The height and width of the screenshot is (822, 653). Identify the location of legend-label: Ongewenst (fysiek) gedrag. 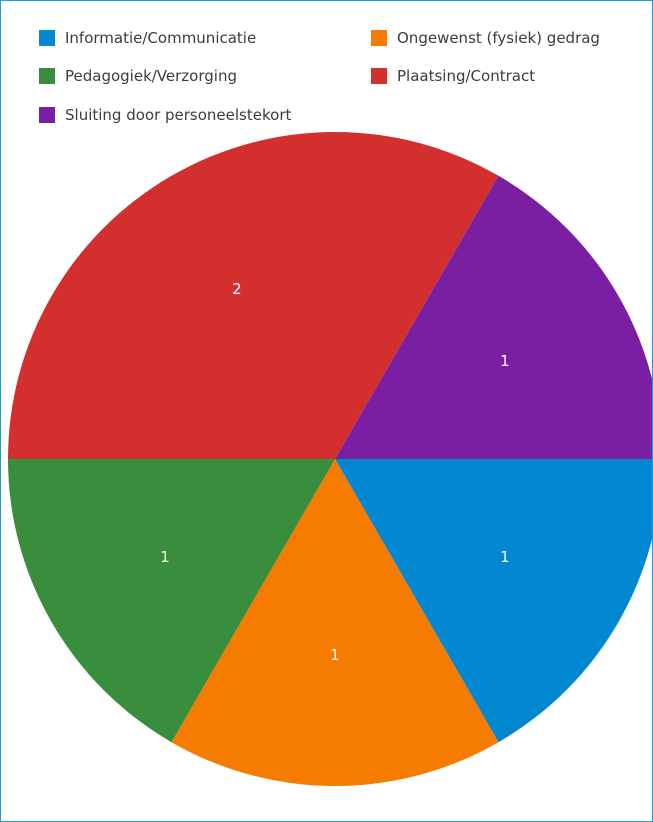
(498, 38).